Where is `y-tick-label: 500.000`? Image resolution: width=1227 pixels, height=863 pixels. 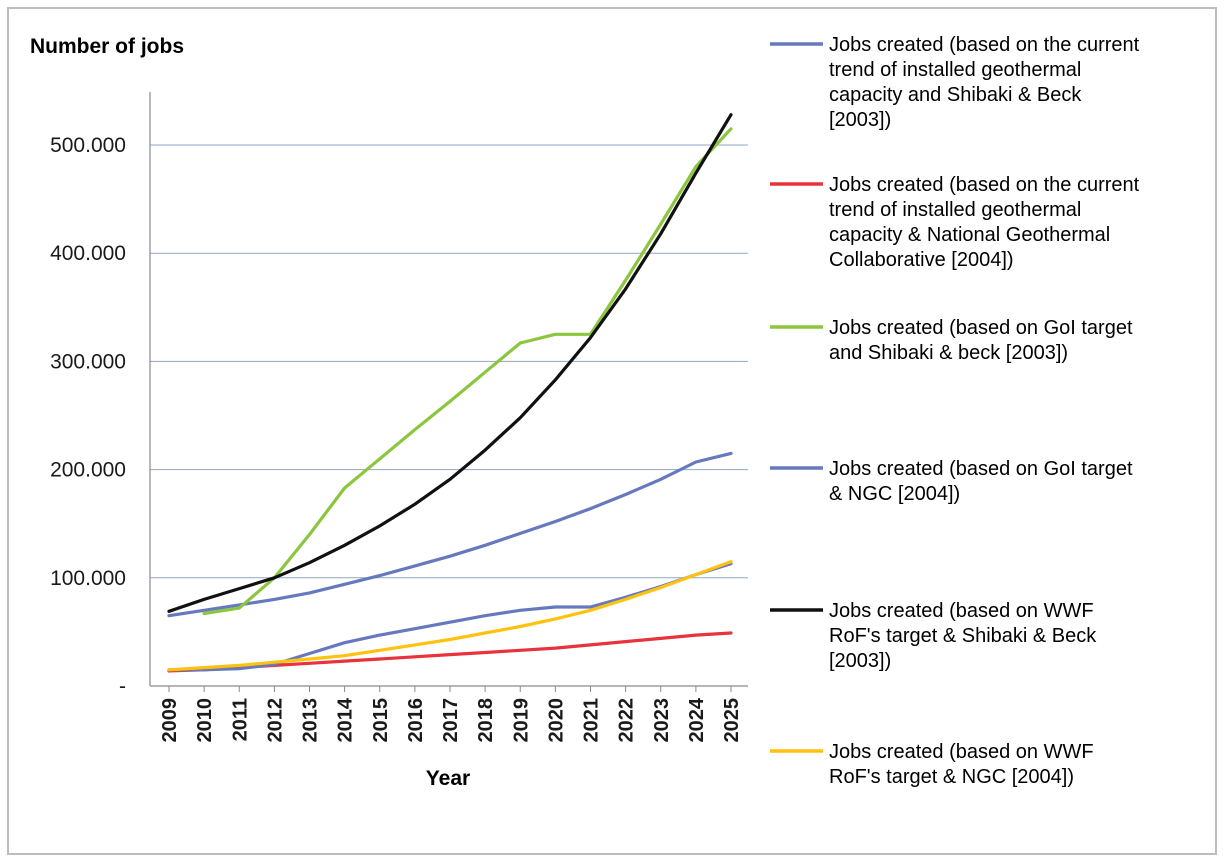
y-tick-label: 500.000 is located at coordinates (88, 145).